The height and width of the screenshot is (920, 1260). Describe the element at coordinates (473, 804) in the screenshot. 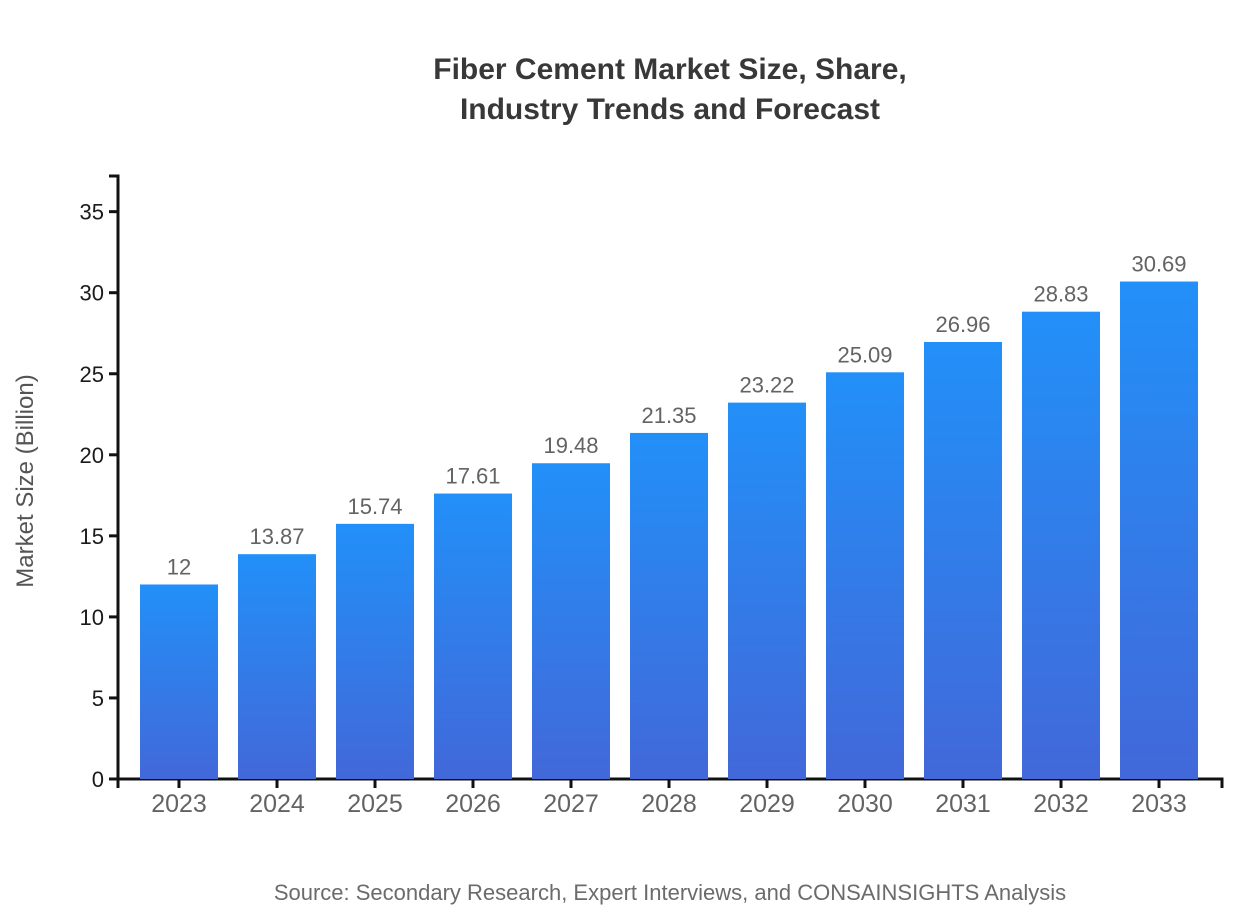

I see `x-tick-label-2026: 2026` at that location.